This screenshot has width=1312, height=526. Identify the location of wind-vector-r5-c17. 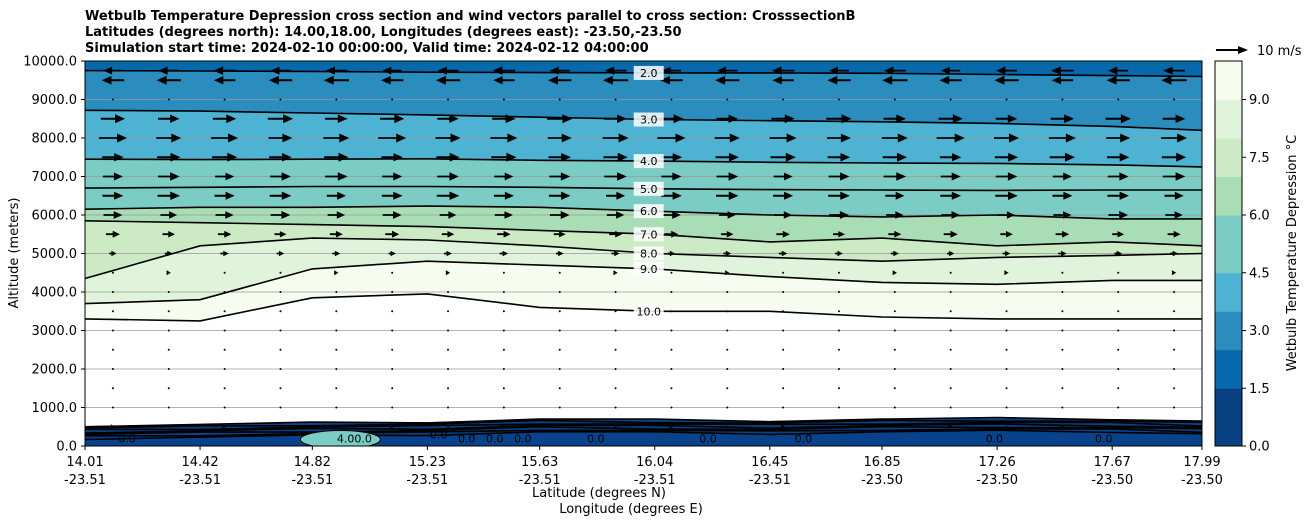
(1062, 157).